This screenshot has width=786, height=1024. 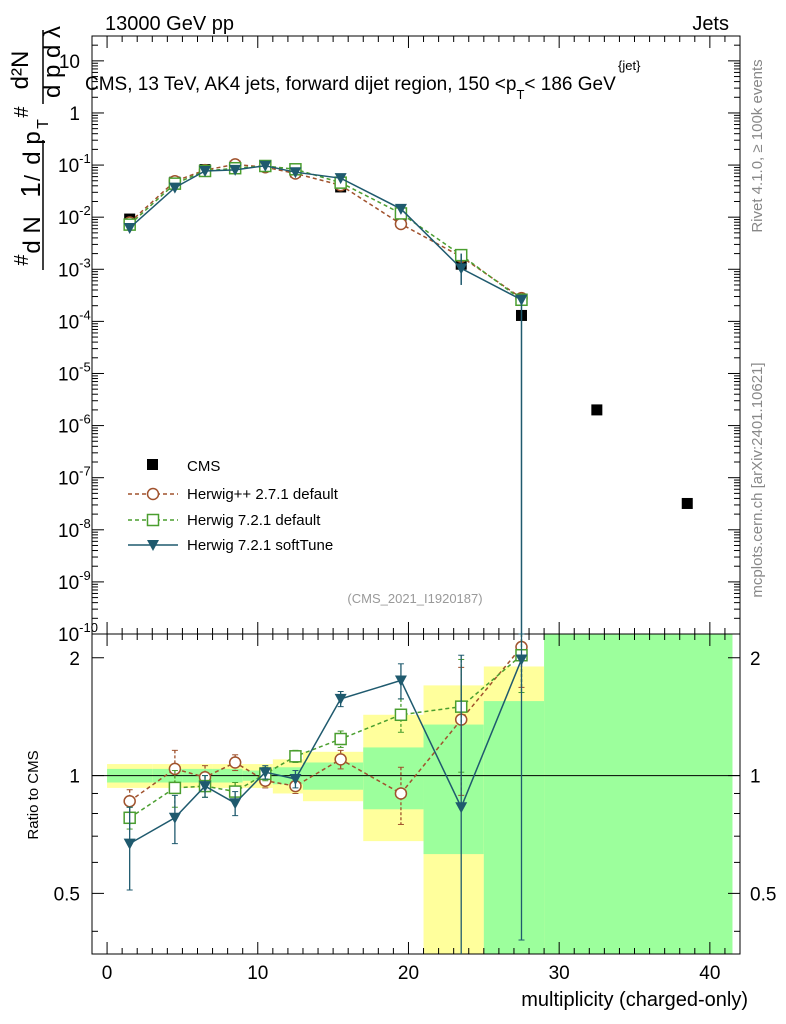 What do you see at coordinates (520, 94) in the screenshot?
I see `title-sub: T` at bounding box center [520, 94].